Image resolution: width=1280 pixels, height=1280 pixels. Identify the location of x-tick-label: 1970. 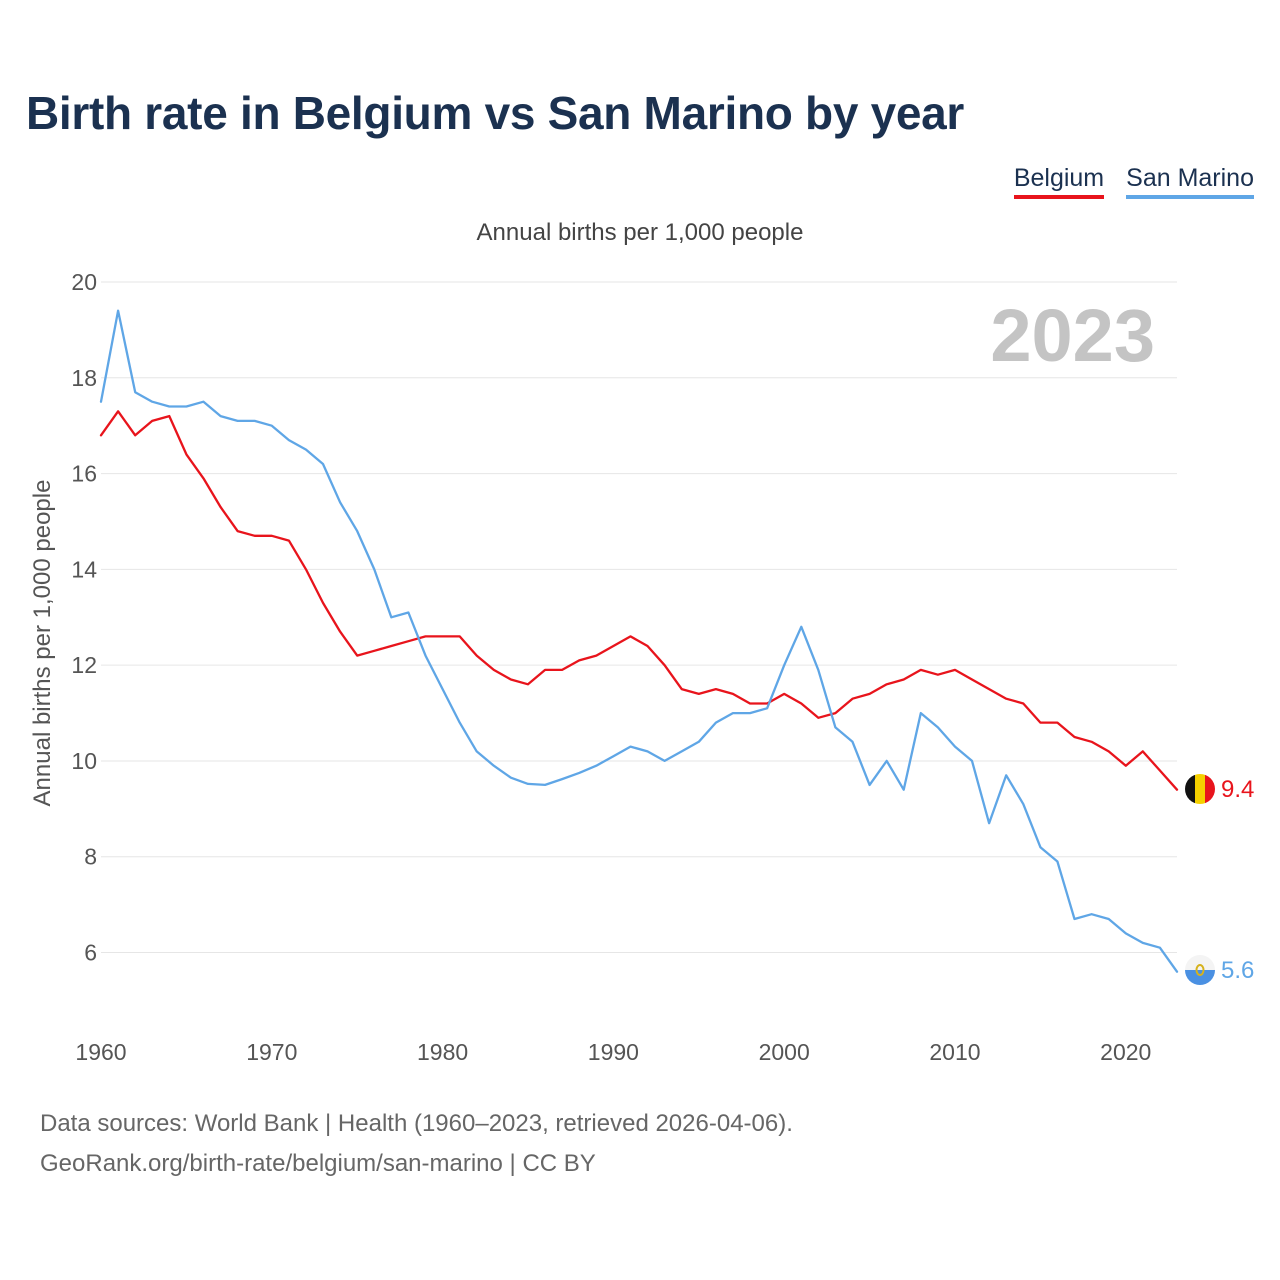
(271, 1052).